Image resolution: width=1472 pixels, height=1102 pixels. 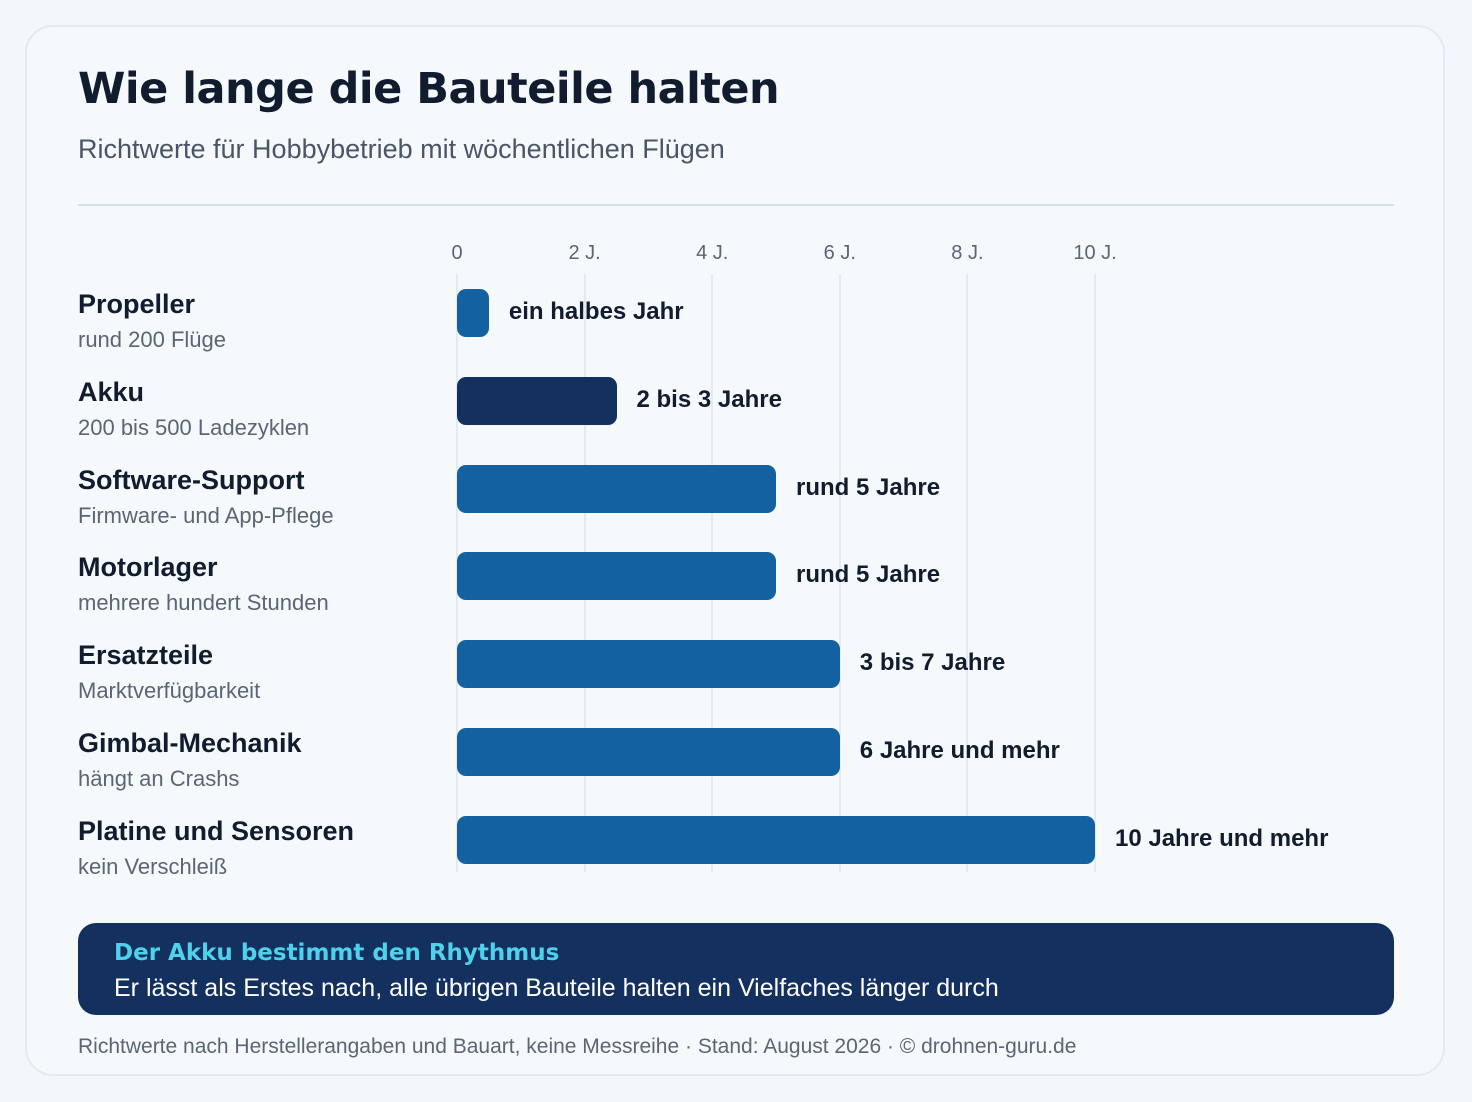 I want to click on x-tick-label: 8 J., so click(x=967, y=253).